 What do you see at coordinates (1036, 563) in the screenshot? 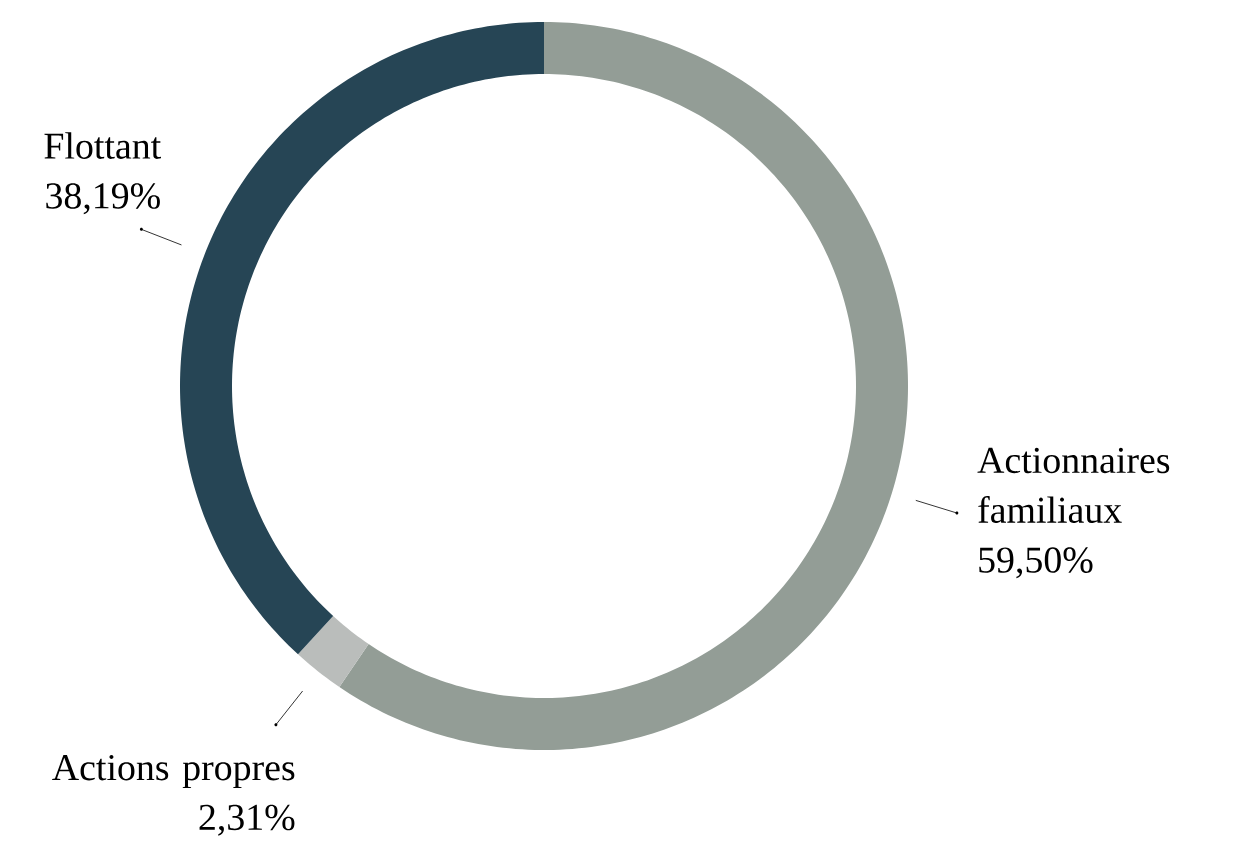
I see `data-label: 59,50%` at bounding box center [1036, 563].